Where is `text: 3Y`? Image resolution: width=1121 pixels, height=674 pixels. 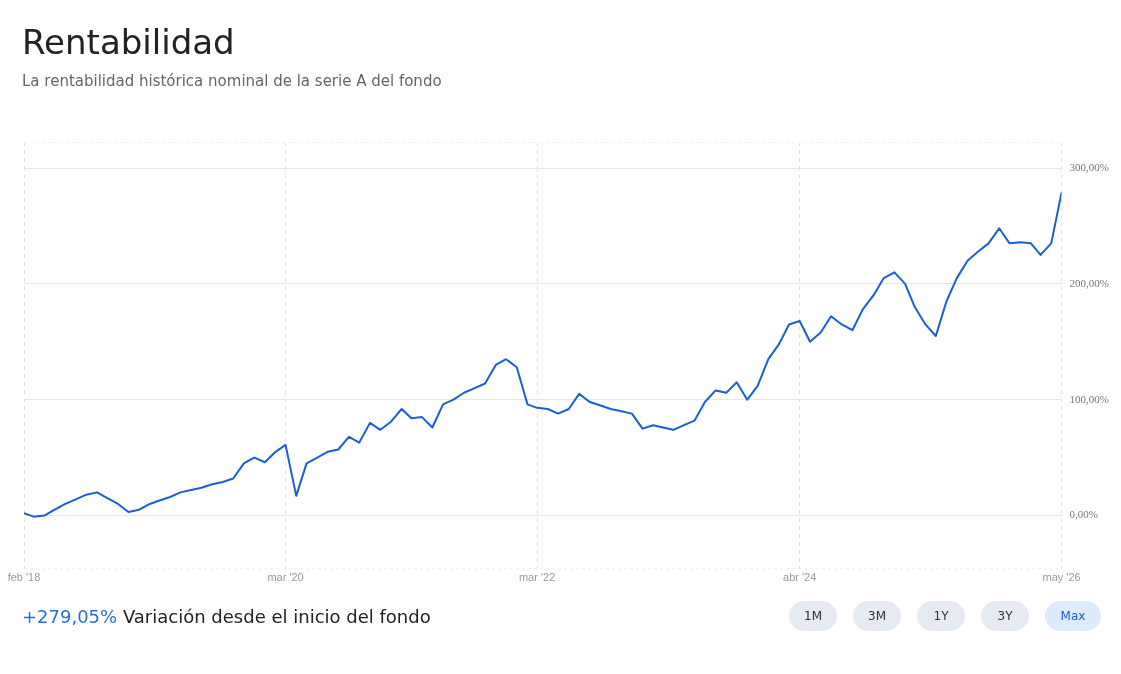 text: 3Y is located at coordinates (1005, 616).